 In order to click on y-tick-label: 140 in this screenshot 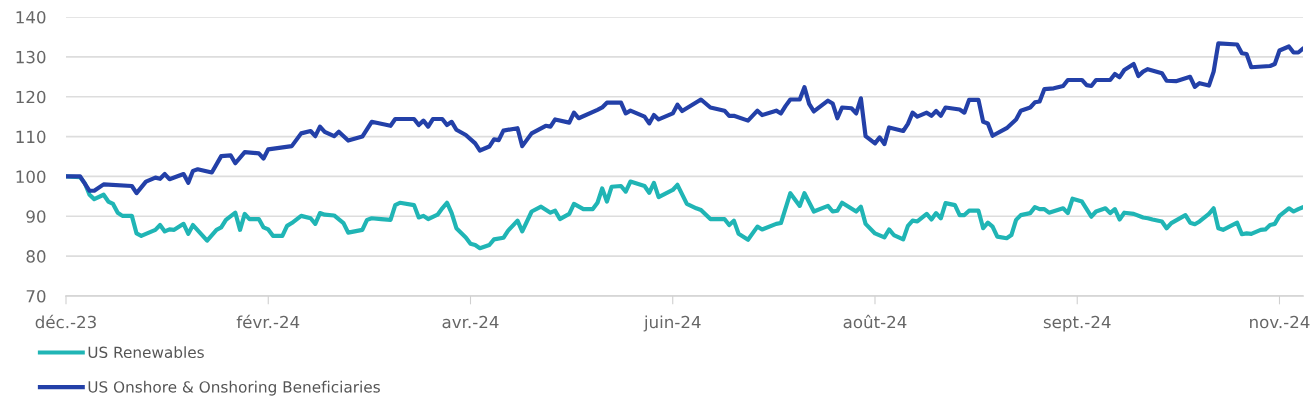, I will do `click(31, 17)`.